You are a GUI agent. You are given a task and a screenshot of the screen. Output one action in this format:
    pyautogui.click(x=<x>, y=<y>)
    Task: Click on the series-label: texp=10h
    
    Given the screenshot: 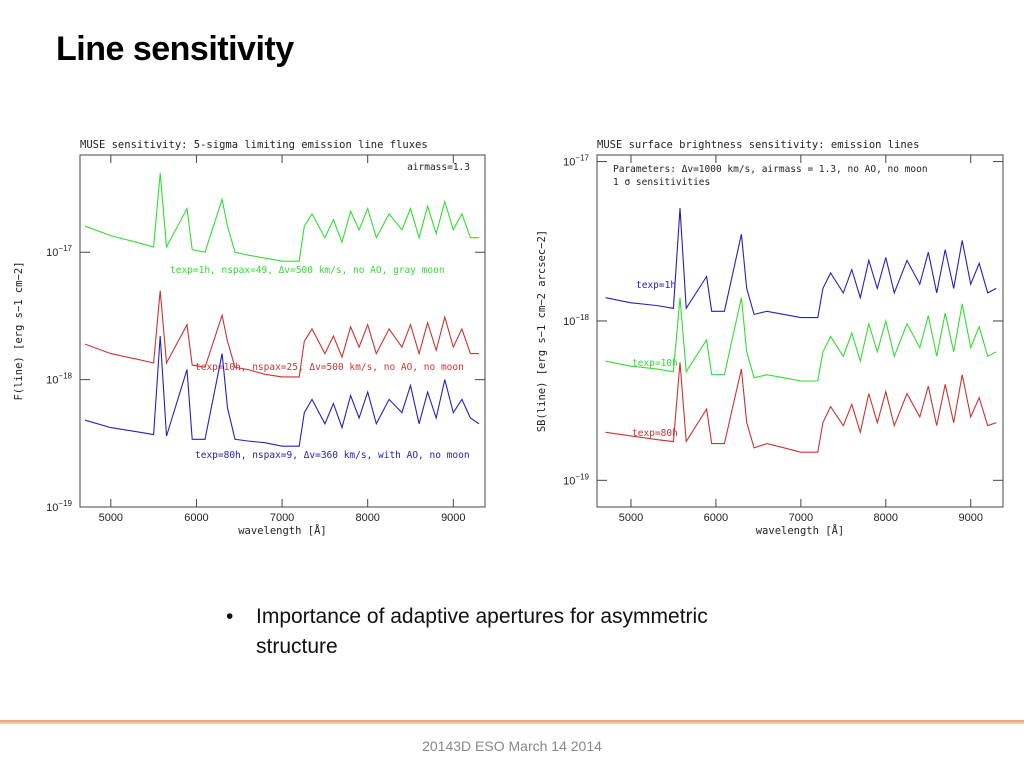 What is the action you would take?
    pyautogui.click(x=655, y=363)
    